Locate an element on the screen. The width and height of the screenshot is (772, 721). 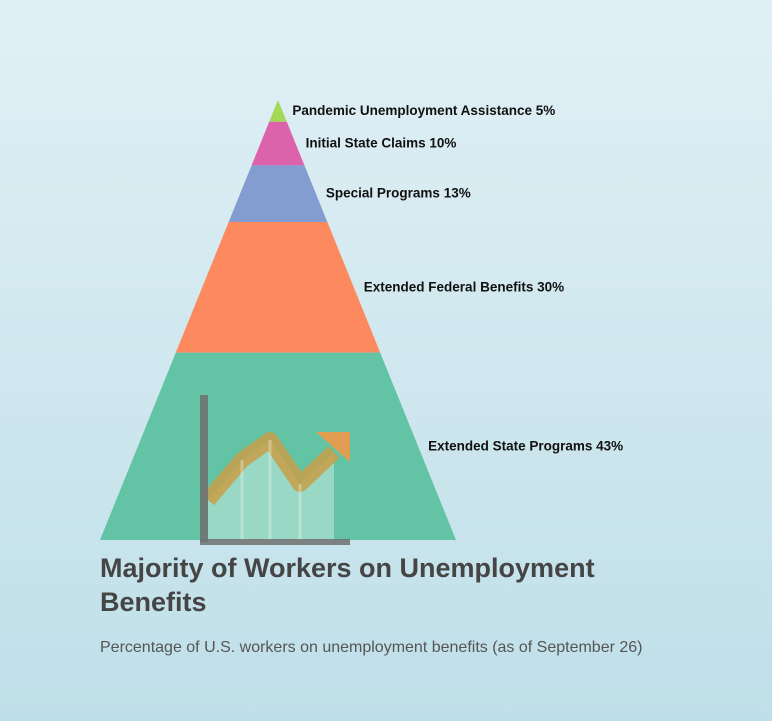
segment-label-2: Special Programs 13% is located at coordinates (398, 193).